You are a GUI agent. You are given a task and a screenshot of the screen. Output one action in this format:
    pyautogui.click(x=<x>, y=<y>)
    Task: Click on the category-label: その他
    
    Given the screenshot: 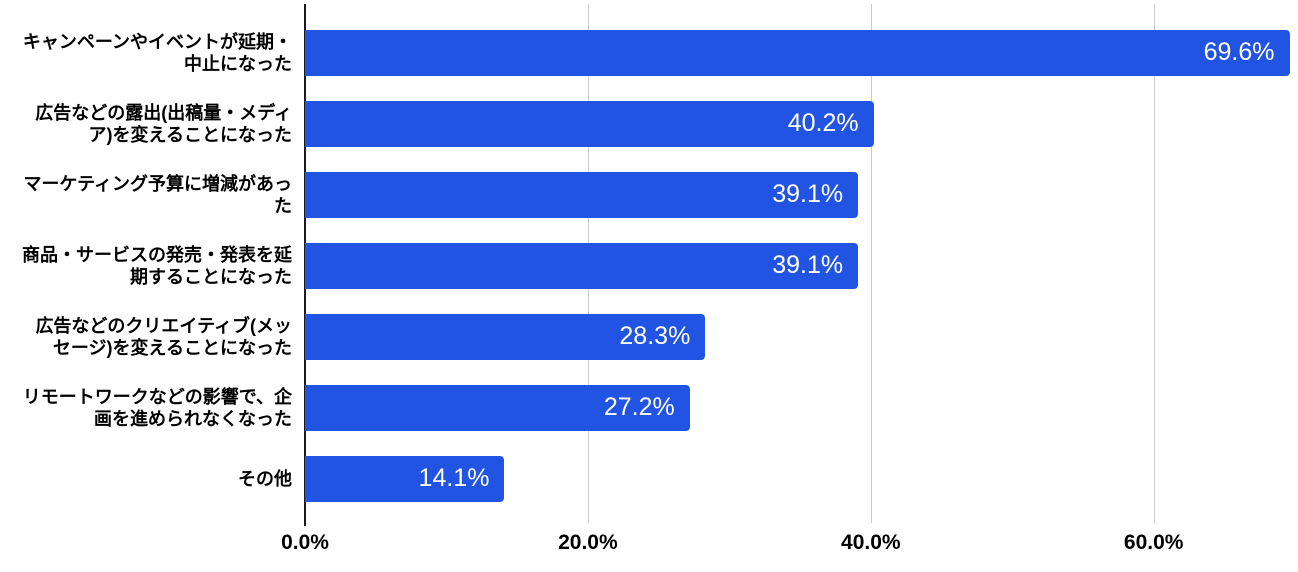 What is the action you would take?
    pyautogui.click(x=265, y=478)
    